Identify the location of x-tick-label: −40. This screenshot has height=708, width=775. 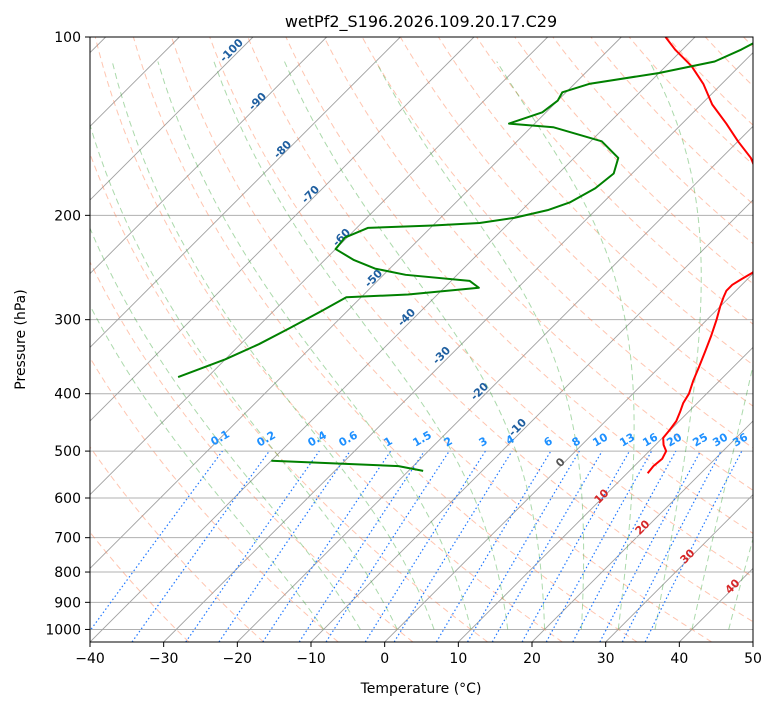
(90, 659).